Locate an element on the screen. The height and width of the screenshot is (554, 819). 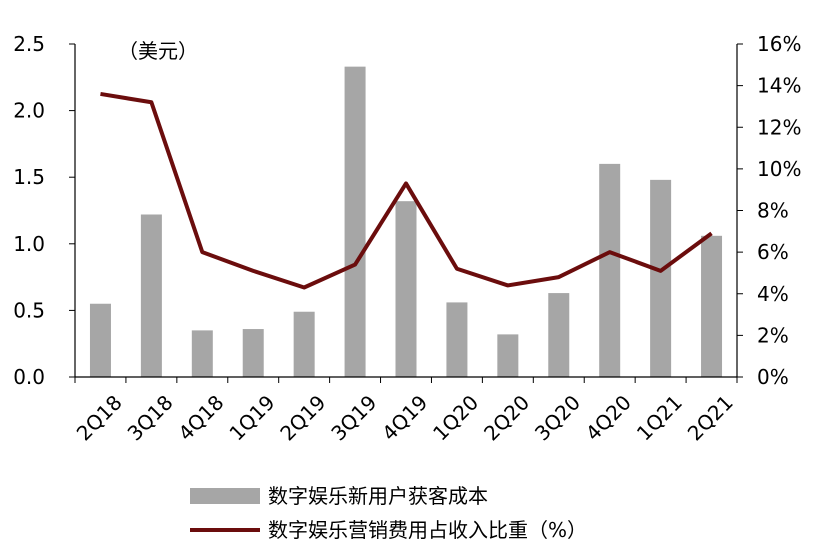
legend-line-label: 数字娱乐营销费用占收入比重（%） is located at coordinates (427, 530).